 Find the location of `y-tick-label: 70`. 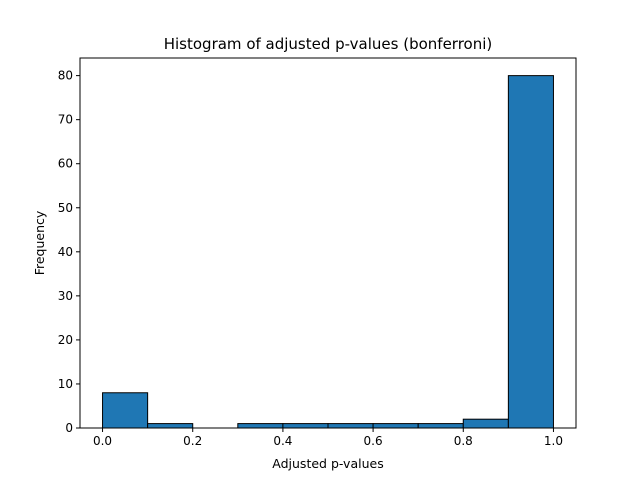

y-tick-label: 70 is located at coordinates (65, 120).